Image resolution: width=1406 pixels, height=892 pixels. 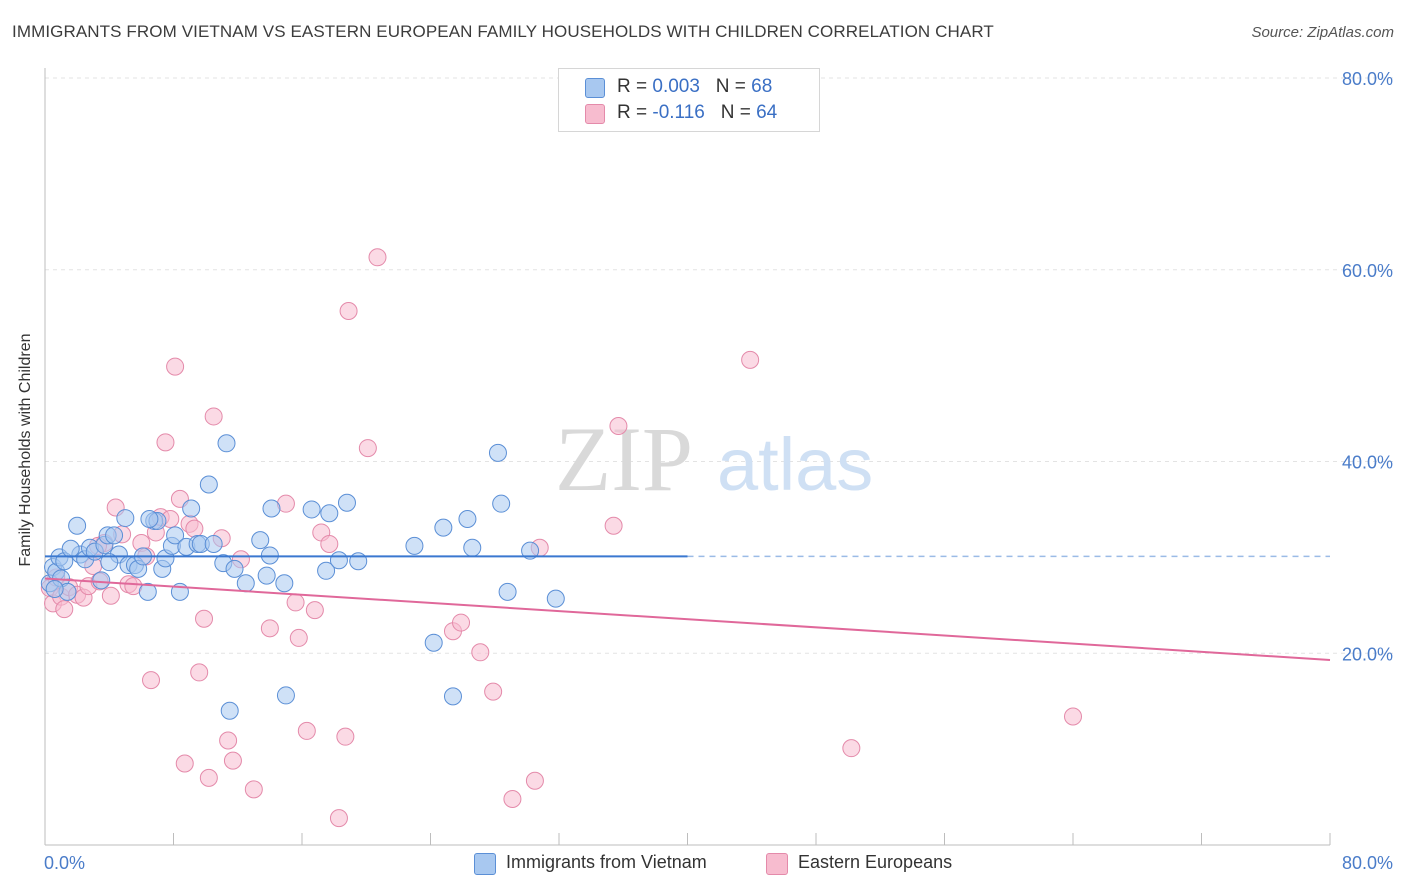 I want to click on x-tick-label: 80.0%, so click(x=1367, y=863).